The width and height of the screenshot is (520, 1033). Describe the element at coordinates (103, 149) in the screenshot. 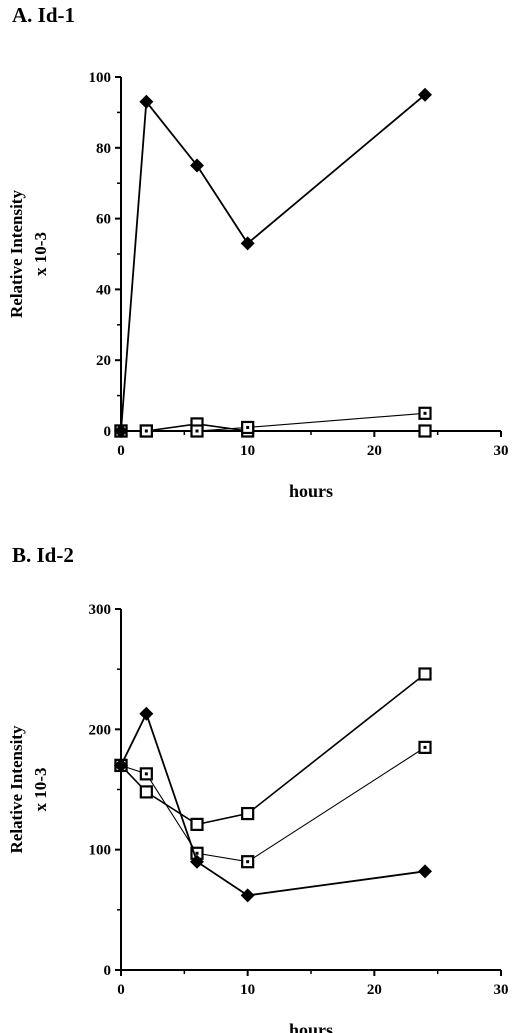

I see `y-tick-label: 80` at that location.